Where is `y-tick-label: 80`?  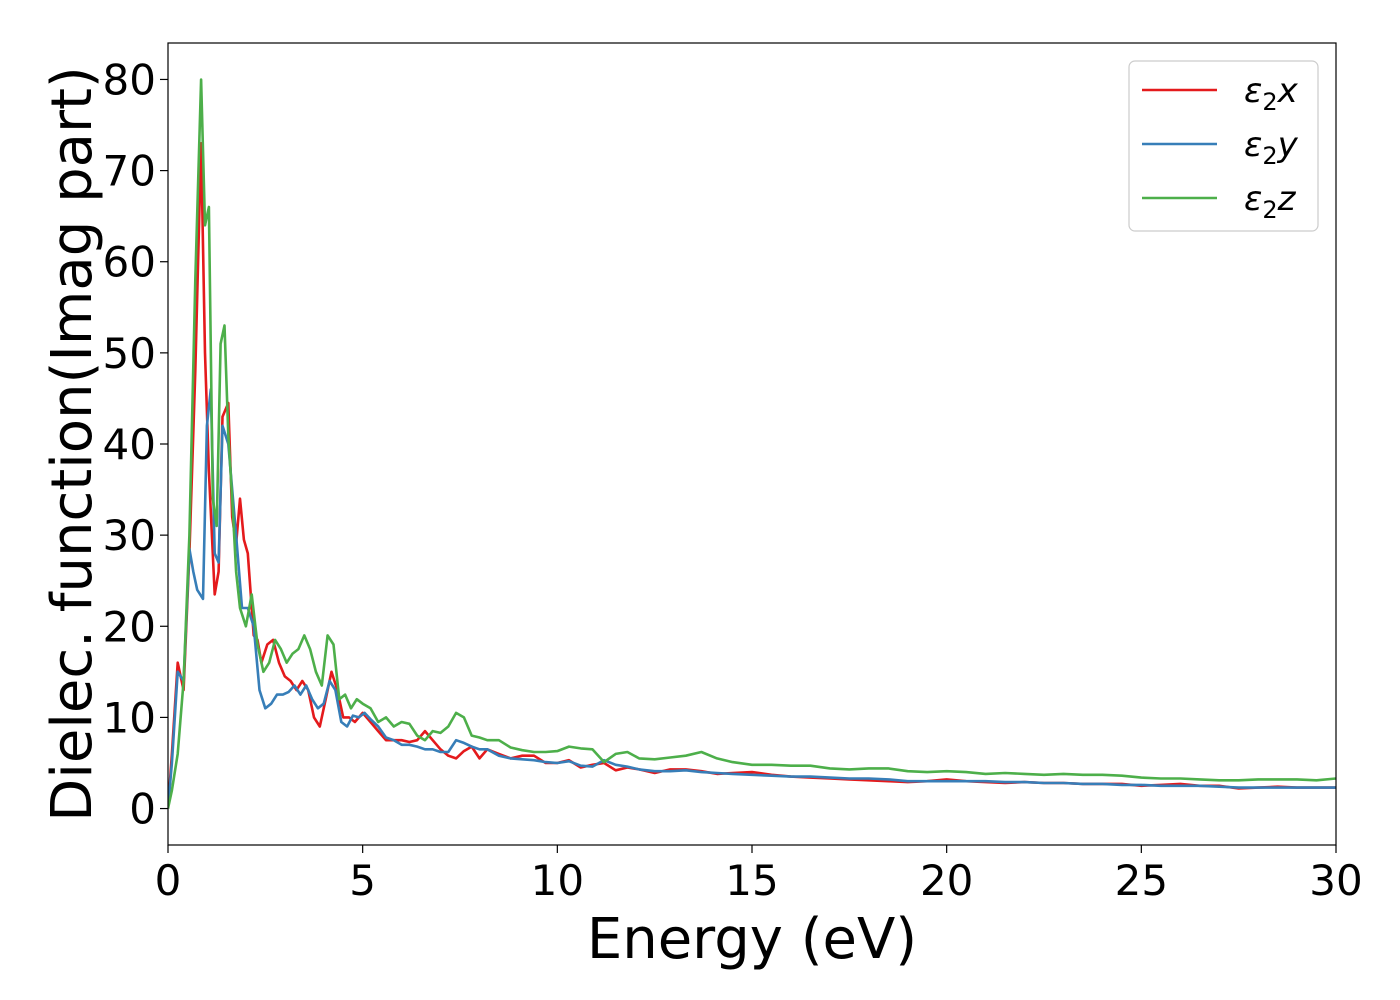
y-tick-label: 80 is located at coordinates (129, 79).